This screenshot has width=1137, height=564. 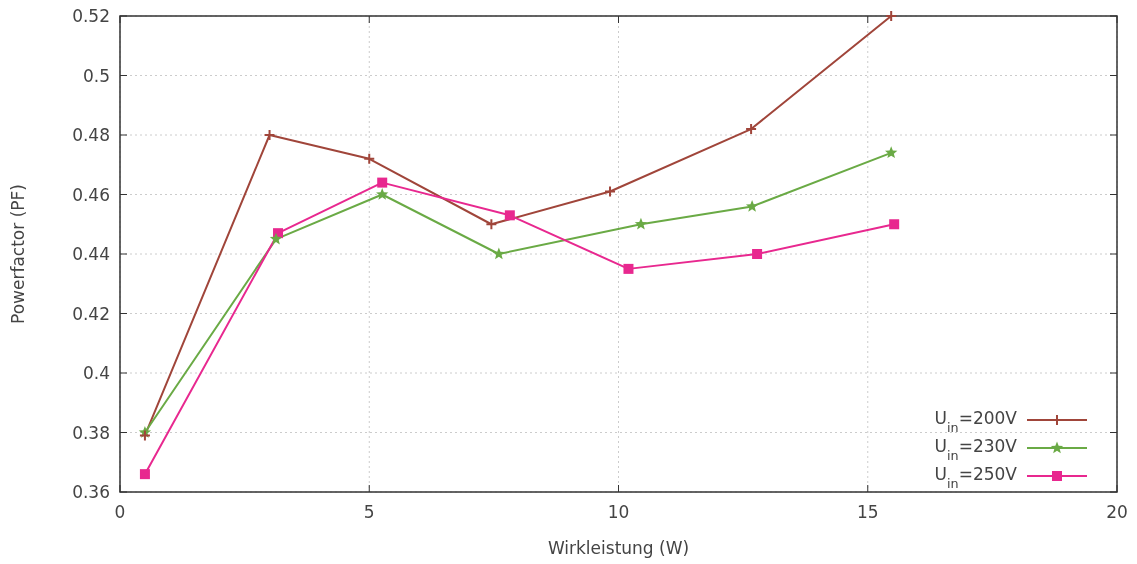 What do you see at coordinates (618, 512) in the screenshot?
I see `x-tick-label: 10` at bounding box center [618, 512].